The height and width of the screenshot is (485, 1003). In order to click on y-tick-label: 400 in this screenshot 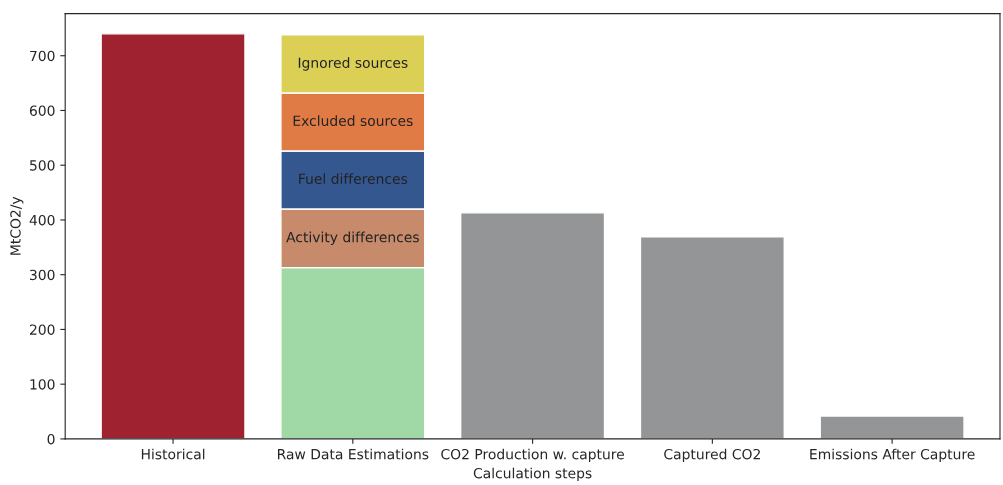, I will do `click(42, 220)`.